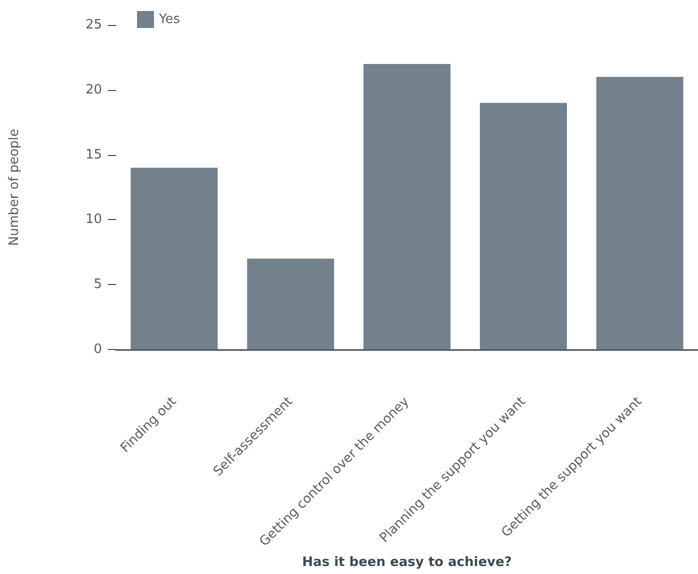  I want to click on x-axis-title: Has it been easy to achieve?, so click(407, 562).